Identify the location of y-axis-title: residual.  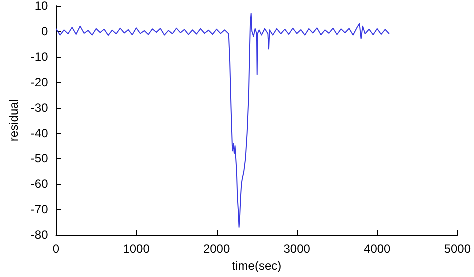
(14, 121).